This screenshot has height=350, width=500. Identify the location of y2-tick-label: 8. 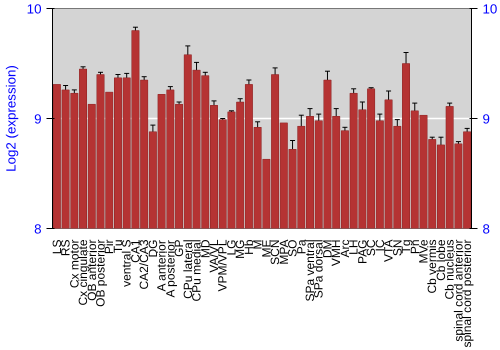
(486, 229).